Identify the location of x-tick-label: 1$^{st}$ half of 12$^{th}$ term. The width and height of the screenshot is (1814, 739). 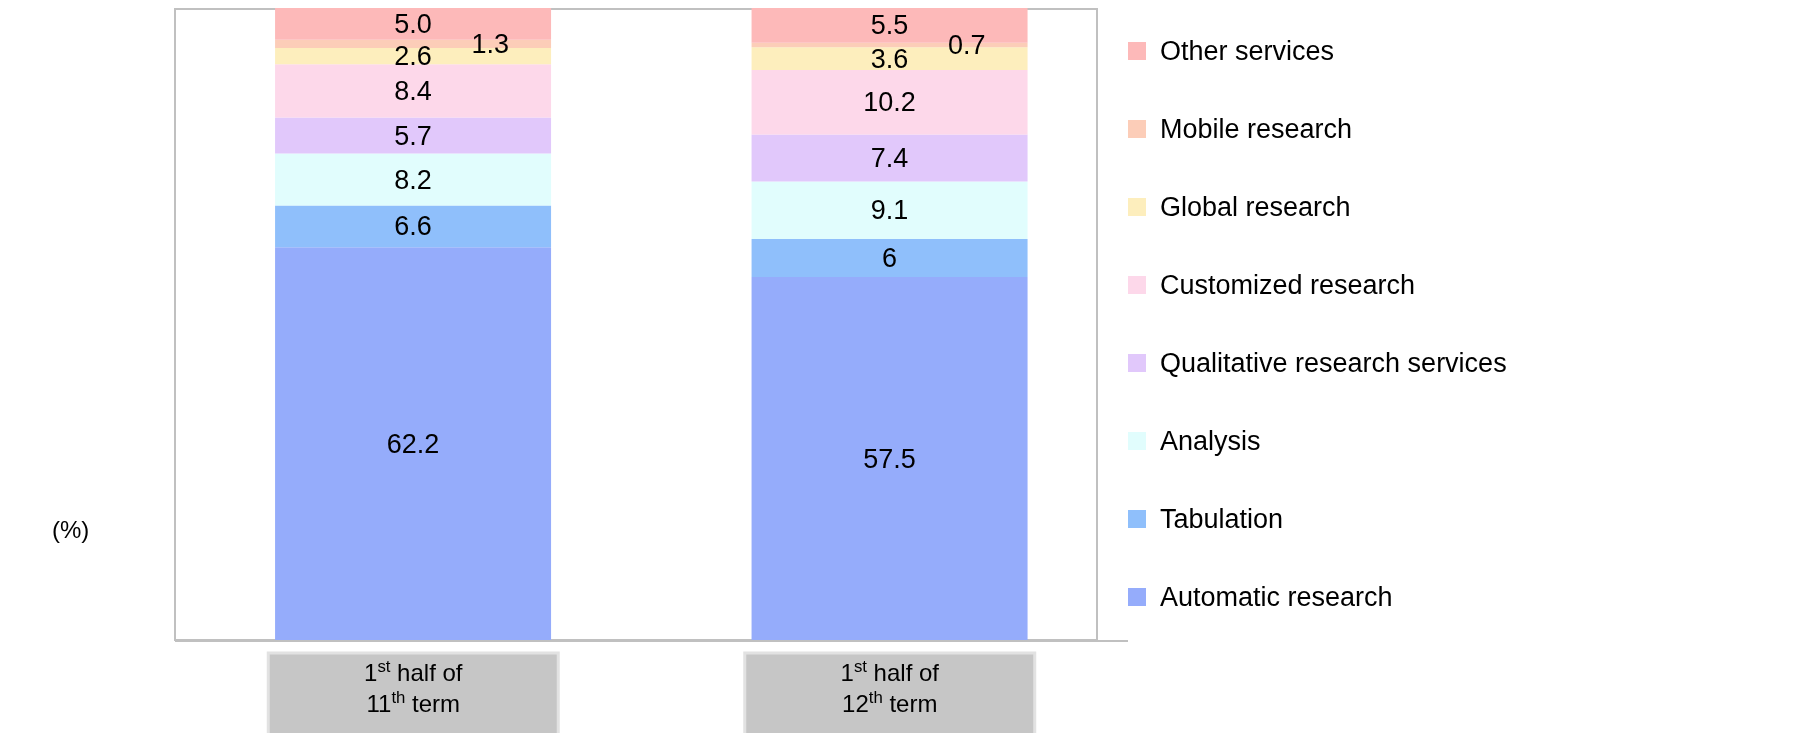
(890, 686).